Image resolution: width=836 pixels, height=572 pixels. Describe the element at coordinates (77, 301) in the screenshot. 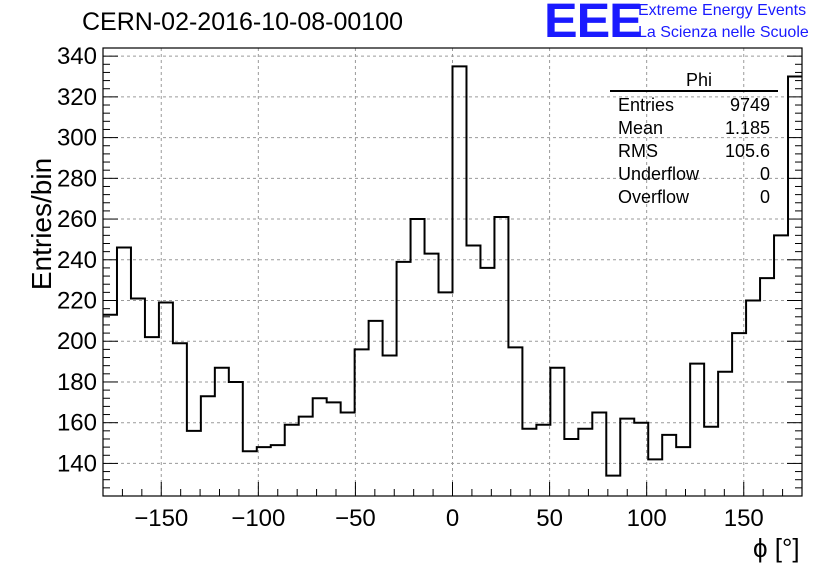

I see `y-tick-label: 220` at that location.